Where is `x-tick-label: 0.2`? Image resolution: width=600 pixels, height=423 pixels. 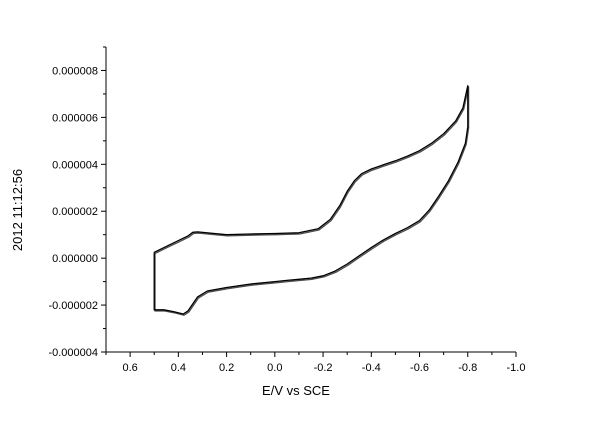 x-tick-label: 0.2 is located at coordinates (226, 368).